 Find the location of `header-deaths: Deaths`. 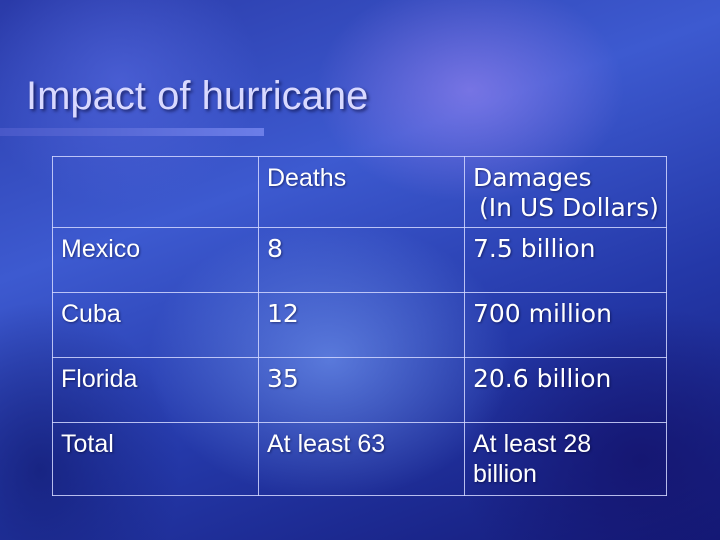

header-deaths: Deaths is located at coordinates (361, 192).